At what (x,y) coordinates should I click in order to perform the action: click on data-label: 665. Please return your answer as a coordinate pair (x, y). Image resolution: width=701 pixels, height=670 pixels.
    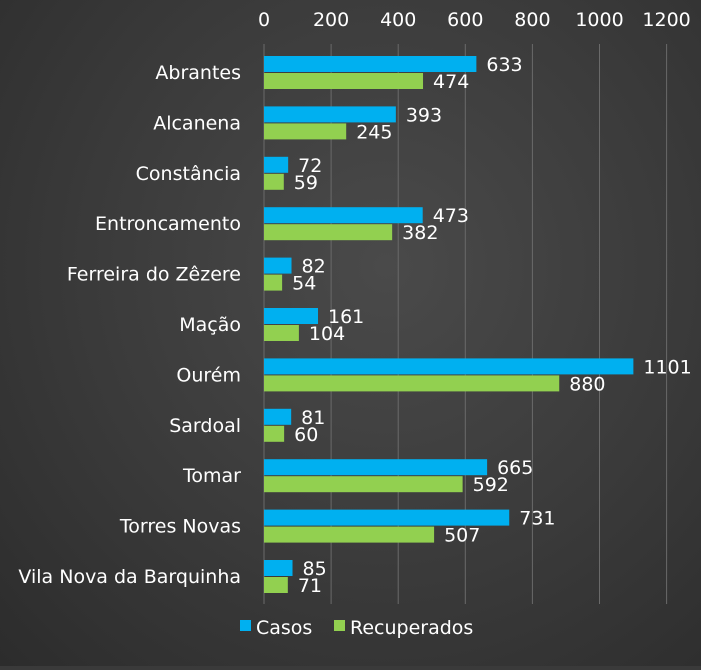
    Looking at the image, I should click on (515, 468).